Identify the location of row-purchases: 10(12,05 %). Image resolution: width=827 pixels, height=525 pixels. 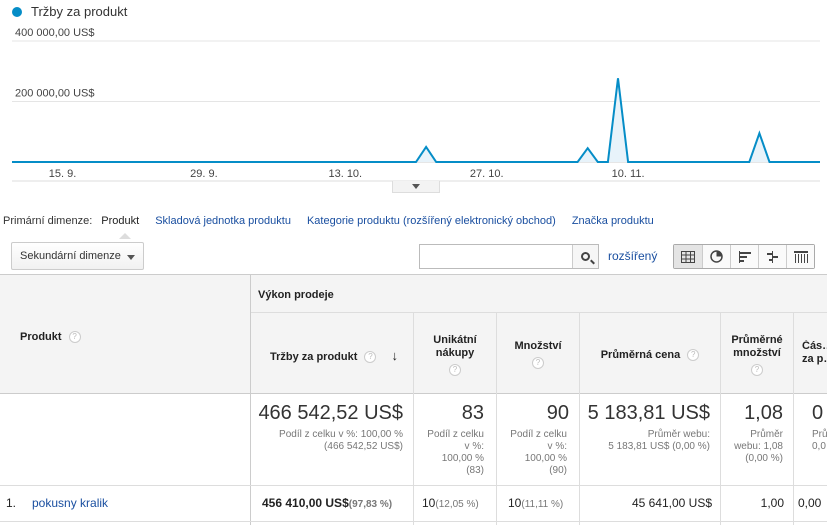
(450, 503).